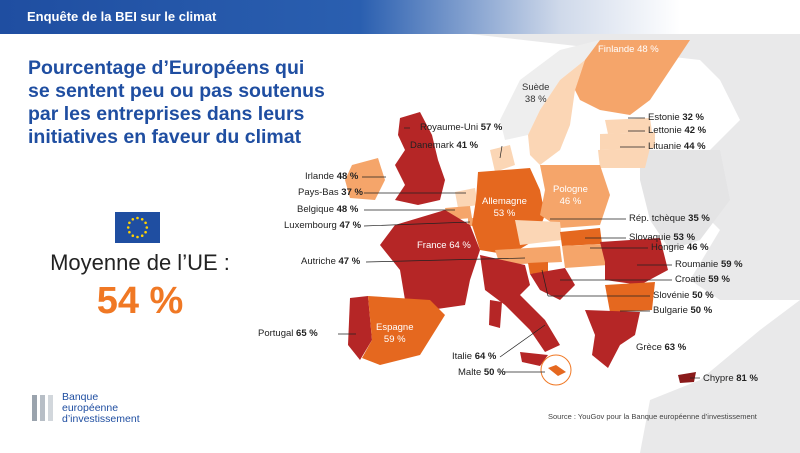 This screenshot has height=453, width=800. I want to click on greece-shape, so click(612, 339).